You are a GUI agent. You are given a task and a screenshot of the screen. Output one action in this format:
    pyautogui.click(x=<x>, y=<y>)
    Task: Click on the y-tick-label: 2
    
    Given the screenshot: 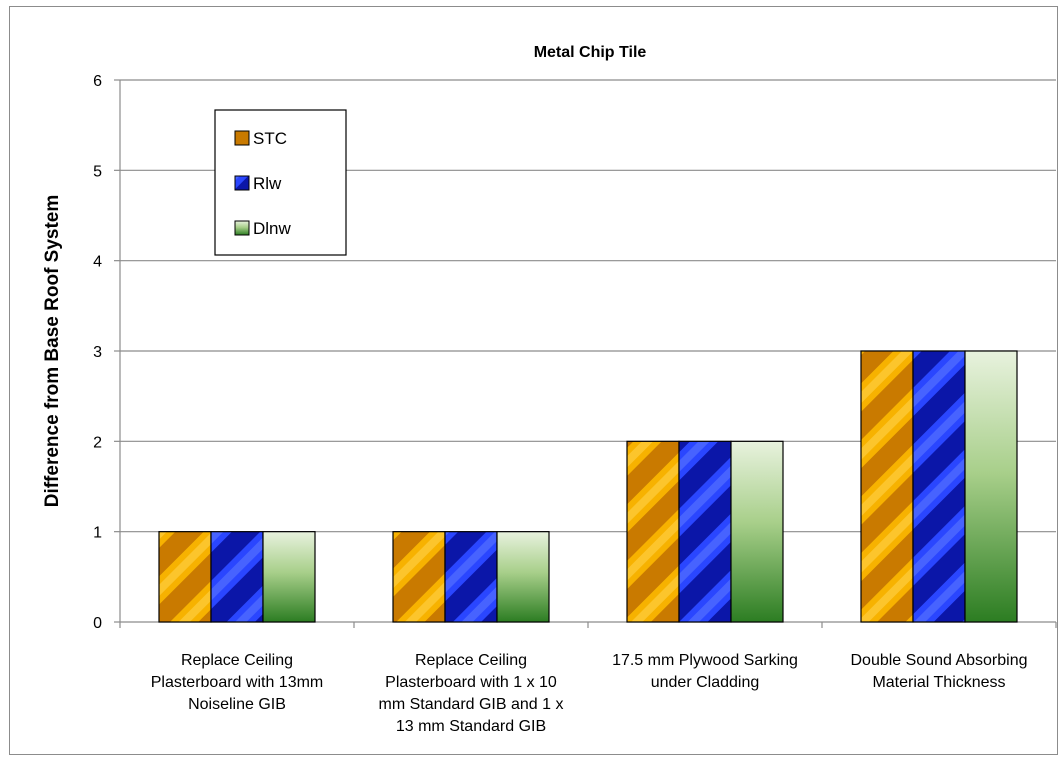 What is the action you would take?
    pyautogui.click(x=97, y=442)
    